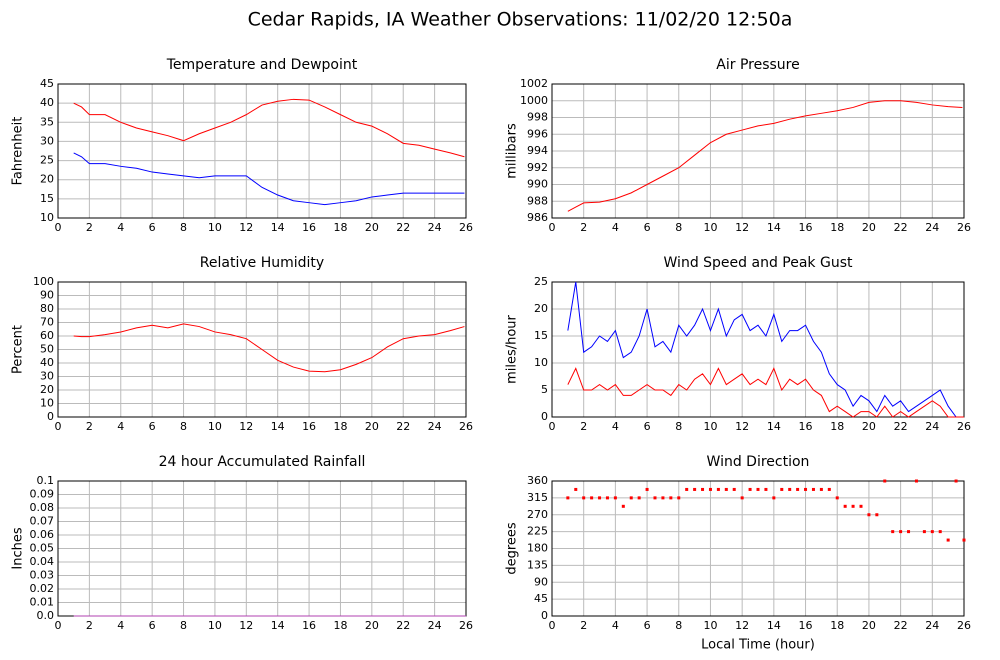  I want to click on y-tick-label: 360, so click(537, 480).